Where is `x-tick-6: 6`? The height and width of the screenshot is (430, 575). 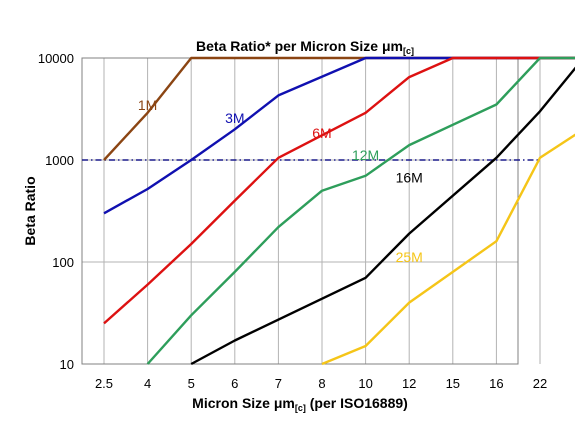
x-tick-6: 6 is located at coordinates (234, 383).